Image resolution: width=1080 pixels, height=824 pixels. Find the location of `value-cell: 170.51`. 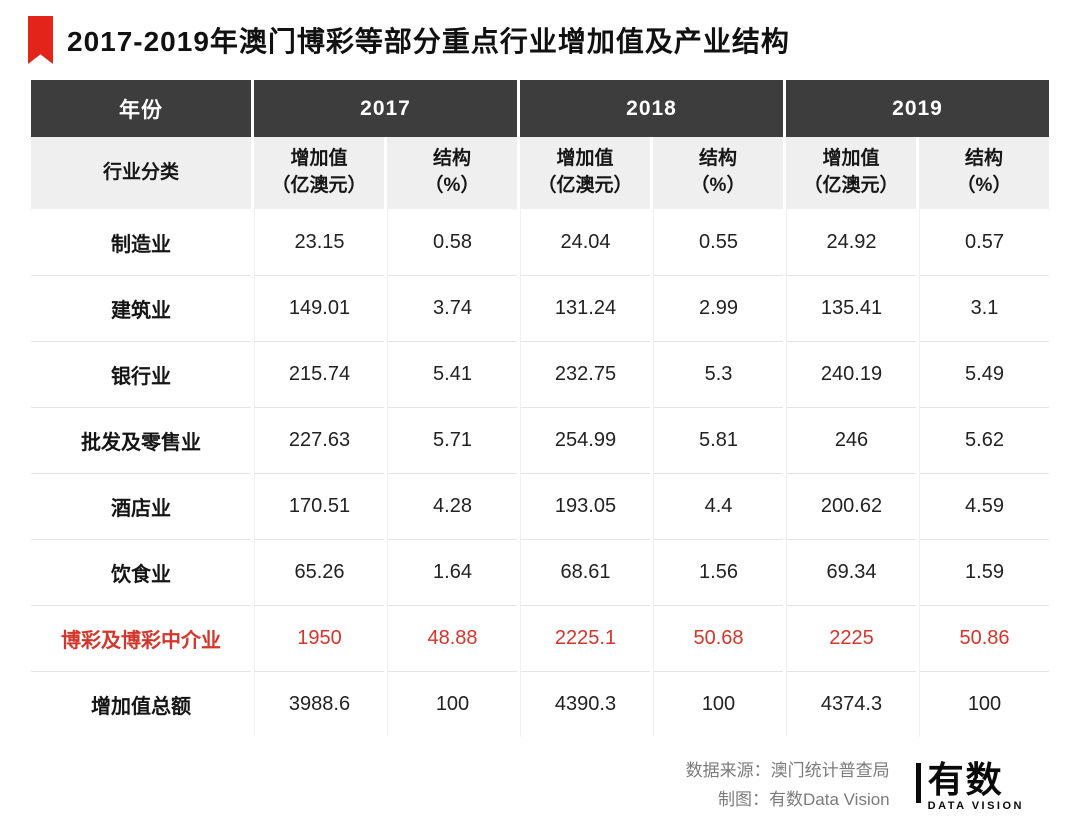

value-cell: 170.51 is located at coordinates (319, 506).